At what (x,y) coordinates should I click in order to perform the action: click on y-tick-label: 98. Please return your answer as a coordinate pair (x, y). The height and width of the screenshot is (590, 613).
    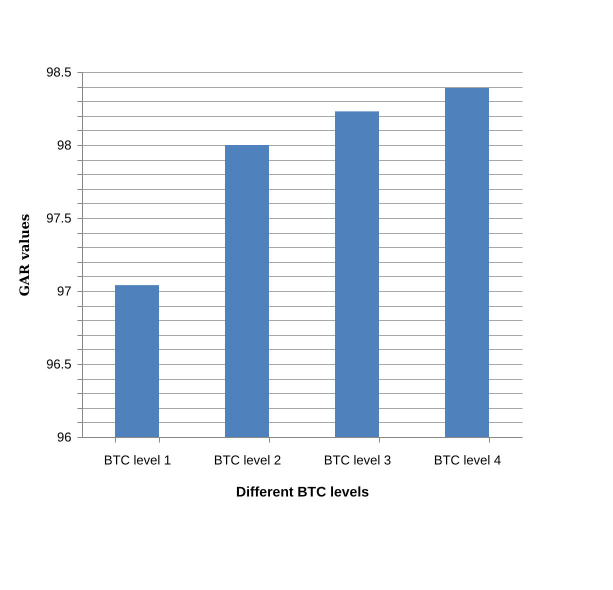
    Looking at the image, I should click on (64, 145).